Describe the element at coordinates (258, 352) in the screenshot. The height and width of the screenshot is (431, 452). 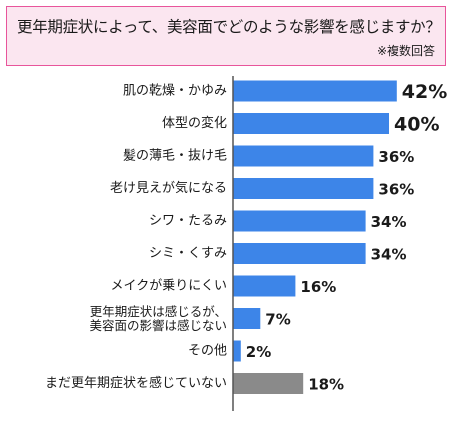
I see `value-label: 2%` at that location.